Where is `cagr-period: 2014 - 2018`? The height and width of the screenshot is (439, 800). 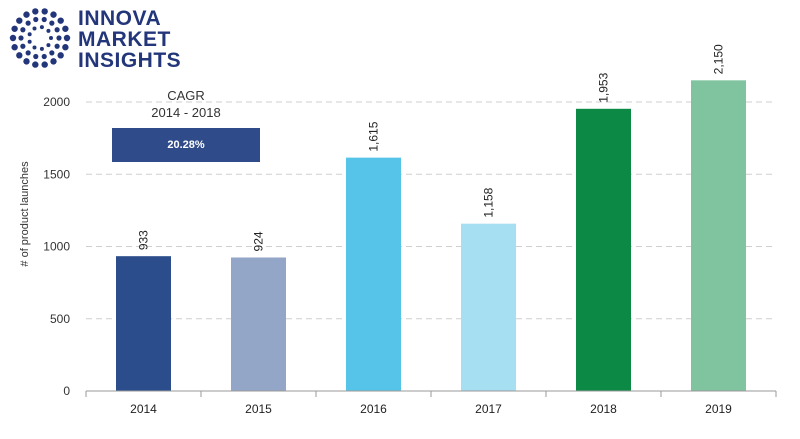 cagr-period: 2014 - 2018 is located at coordinates (186, 112).